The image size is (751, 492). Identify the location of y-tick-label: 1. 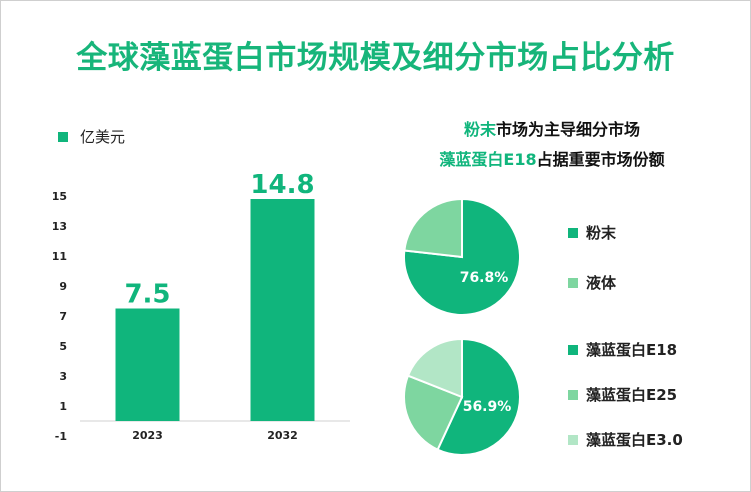
(63, 406).